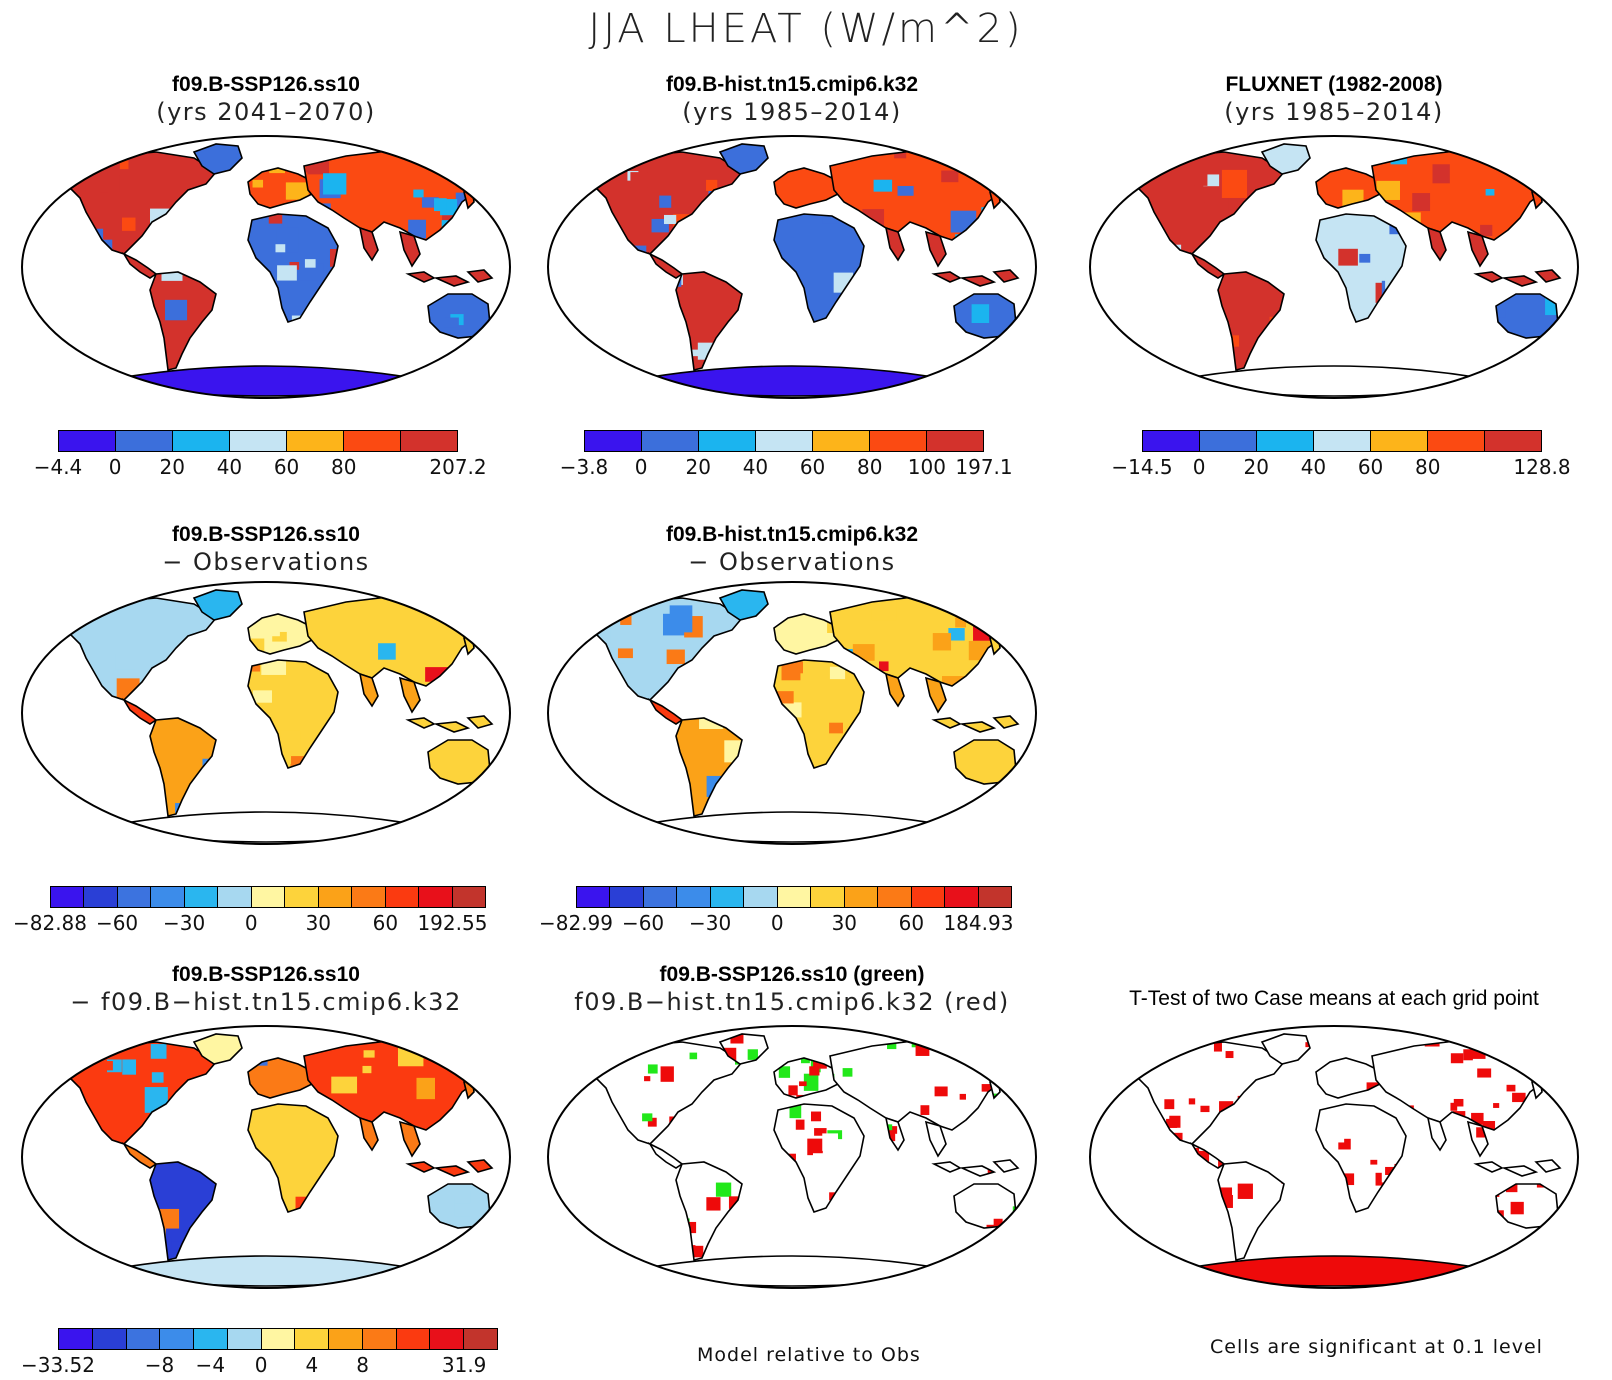 This screenshot has height=1380, width=1612. I want to click on continent-india-se-asia, so click(916, 693).